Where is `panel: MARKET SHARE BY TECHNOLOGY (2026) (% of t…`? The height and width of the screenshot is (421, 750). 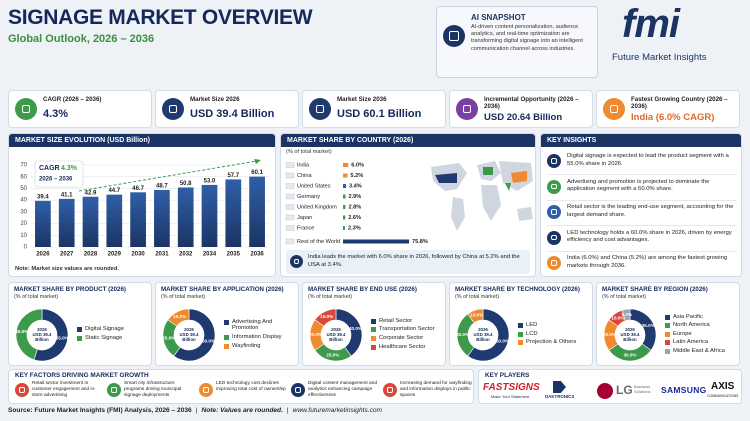
panel: MARKET SHARE BY TECHNOLOGY (2026) (% of t… is located at coordinates (521, 324).